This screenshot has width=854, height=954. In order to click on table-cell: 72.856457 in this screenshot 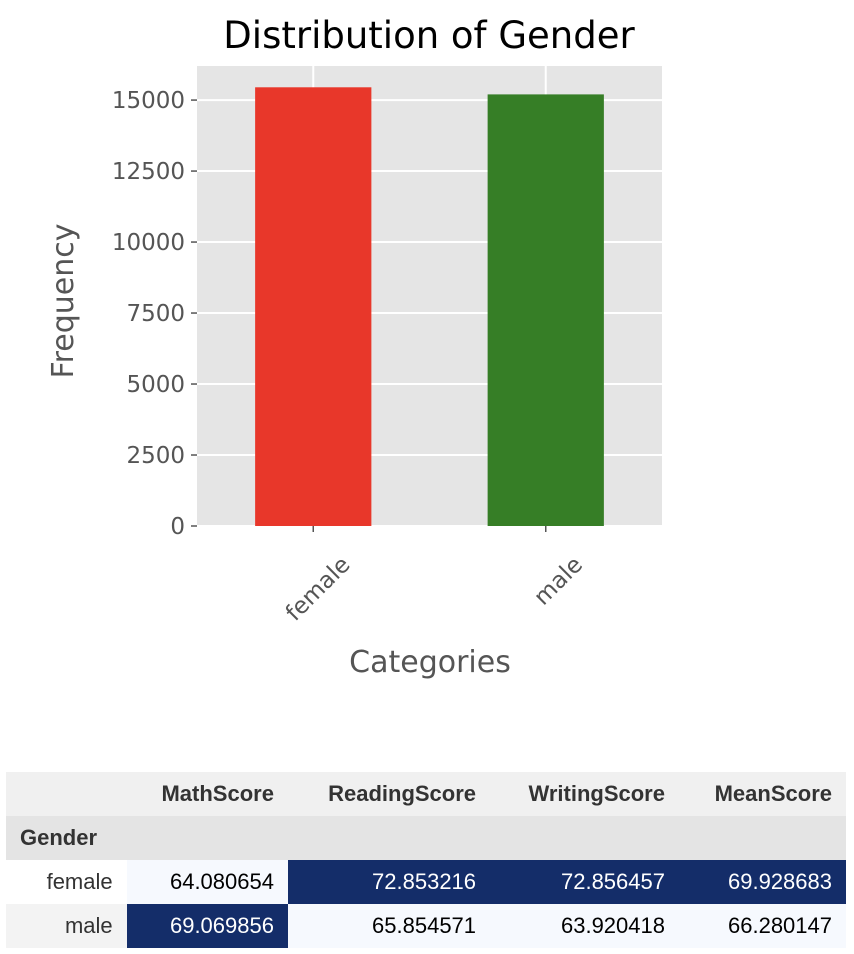, I will do `click(584, 882)`.